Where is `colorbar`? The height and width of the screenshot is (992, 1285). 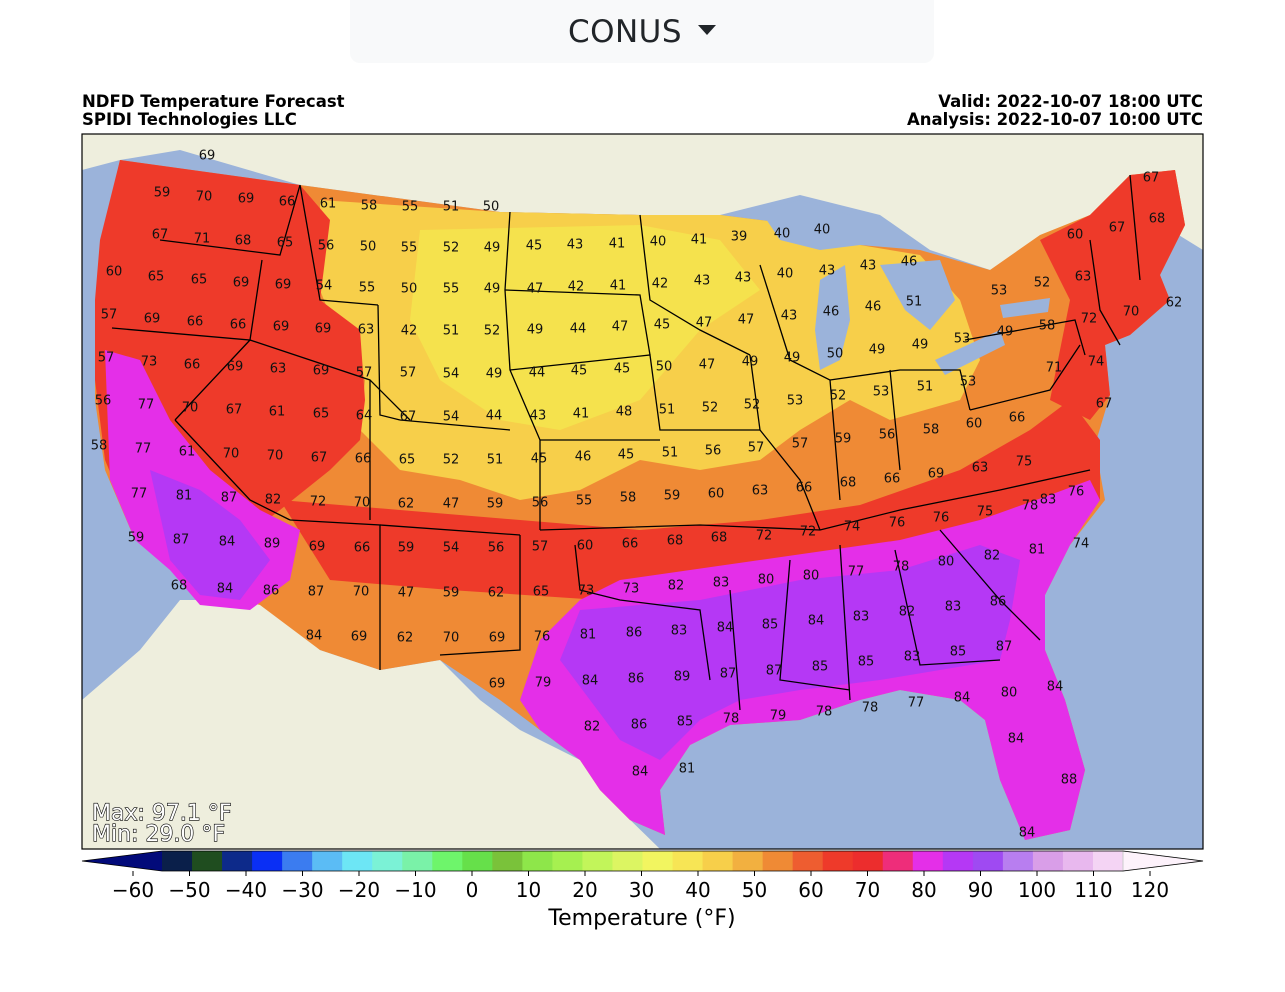 colorbar is located at coordinates (642, 861).